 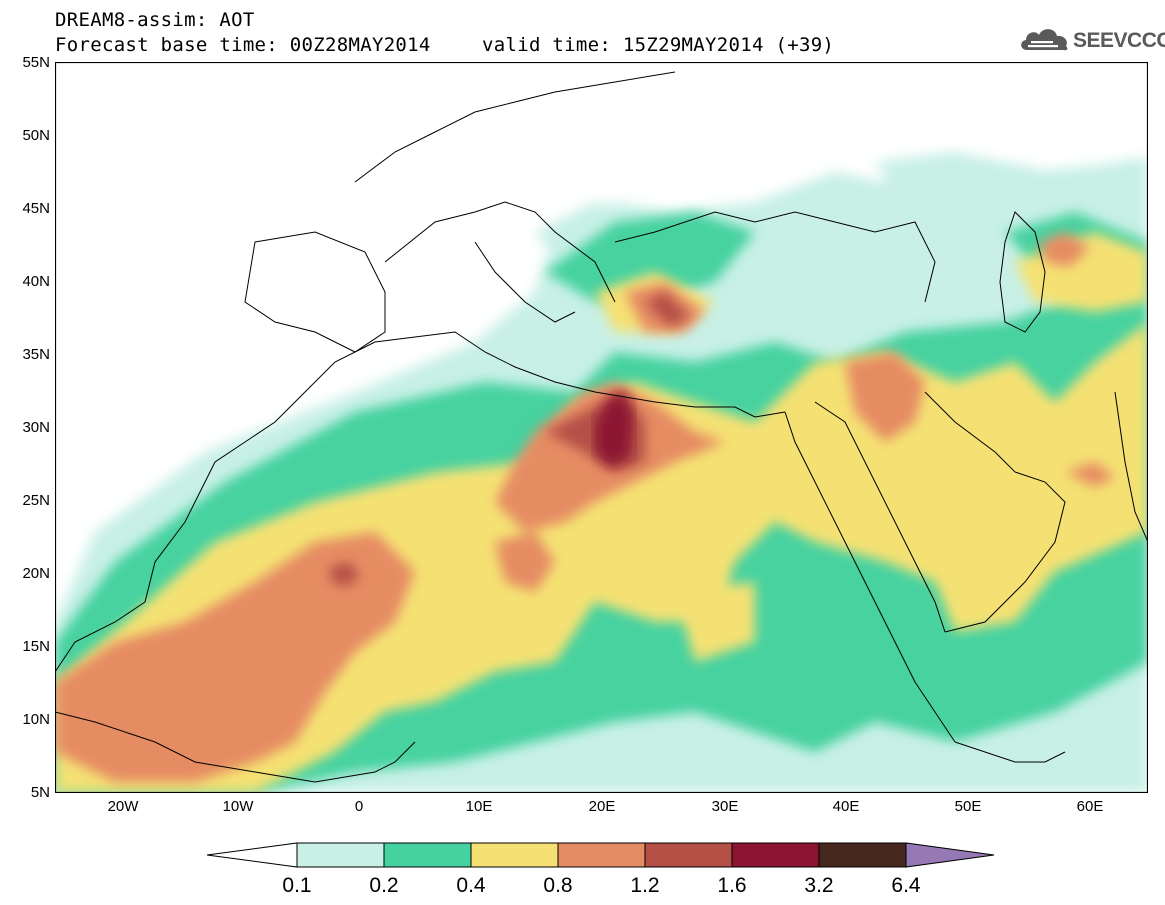 I want to click on lat-label-30n: 30N, so click(x=36, y=427).